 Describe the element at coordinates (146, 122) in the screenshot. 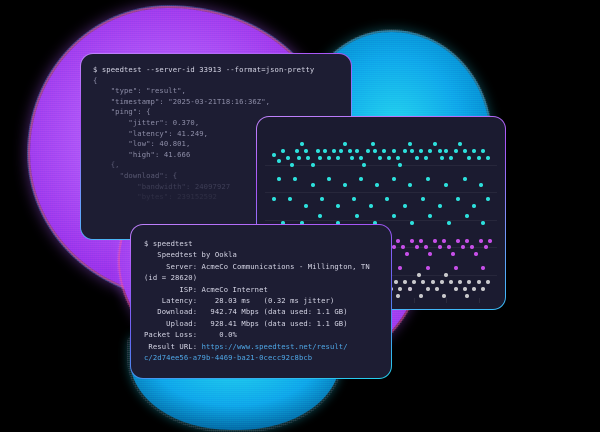

I see `json-terminal-line: "jitter": 0.370,` at that location.